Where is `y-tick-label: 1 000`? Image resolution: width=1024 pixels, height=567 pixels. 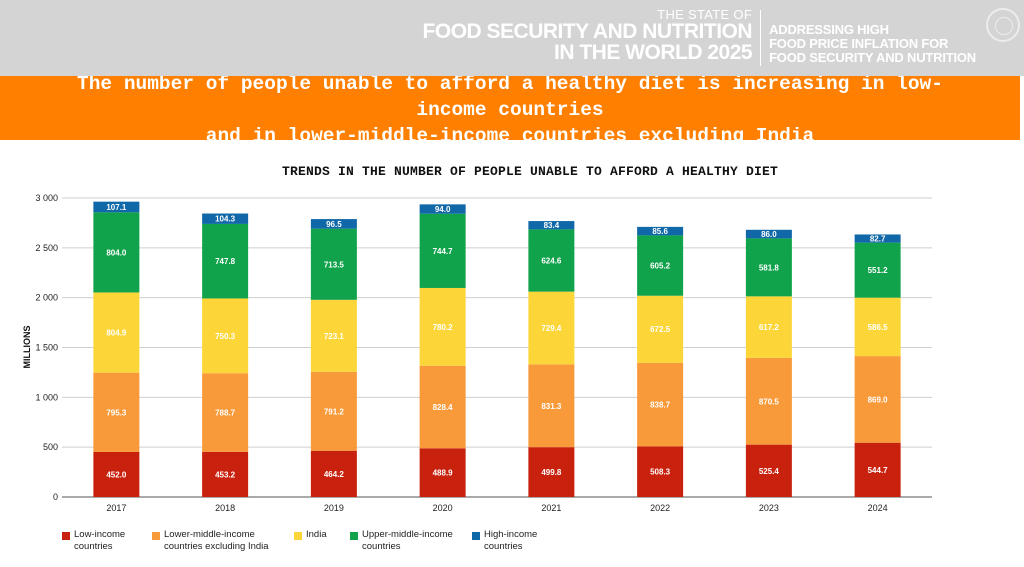
y-tick-label: 1 000 is located at coordinates (46, 397).